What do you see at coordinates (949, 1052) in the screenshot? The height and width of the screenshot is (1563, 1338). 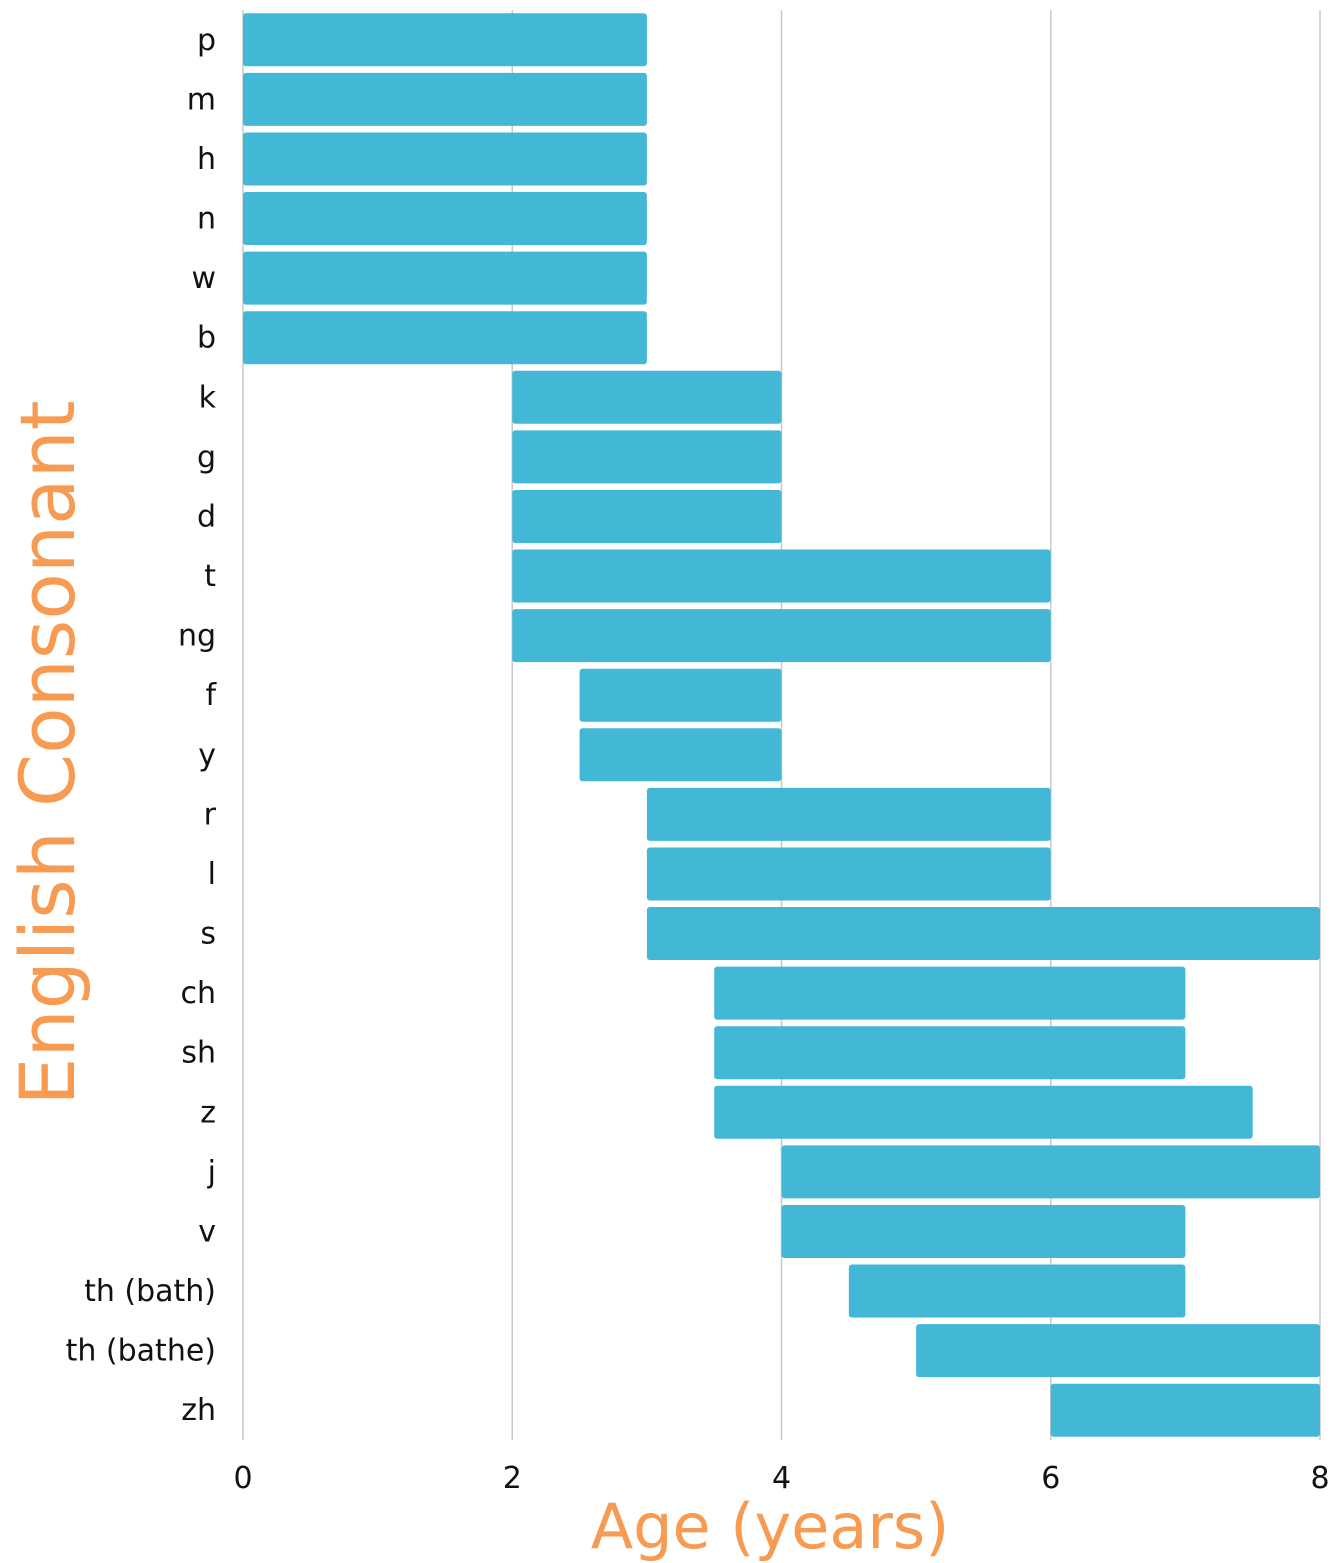 I see `bar-sh` at bounding box center [949, 1052].